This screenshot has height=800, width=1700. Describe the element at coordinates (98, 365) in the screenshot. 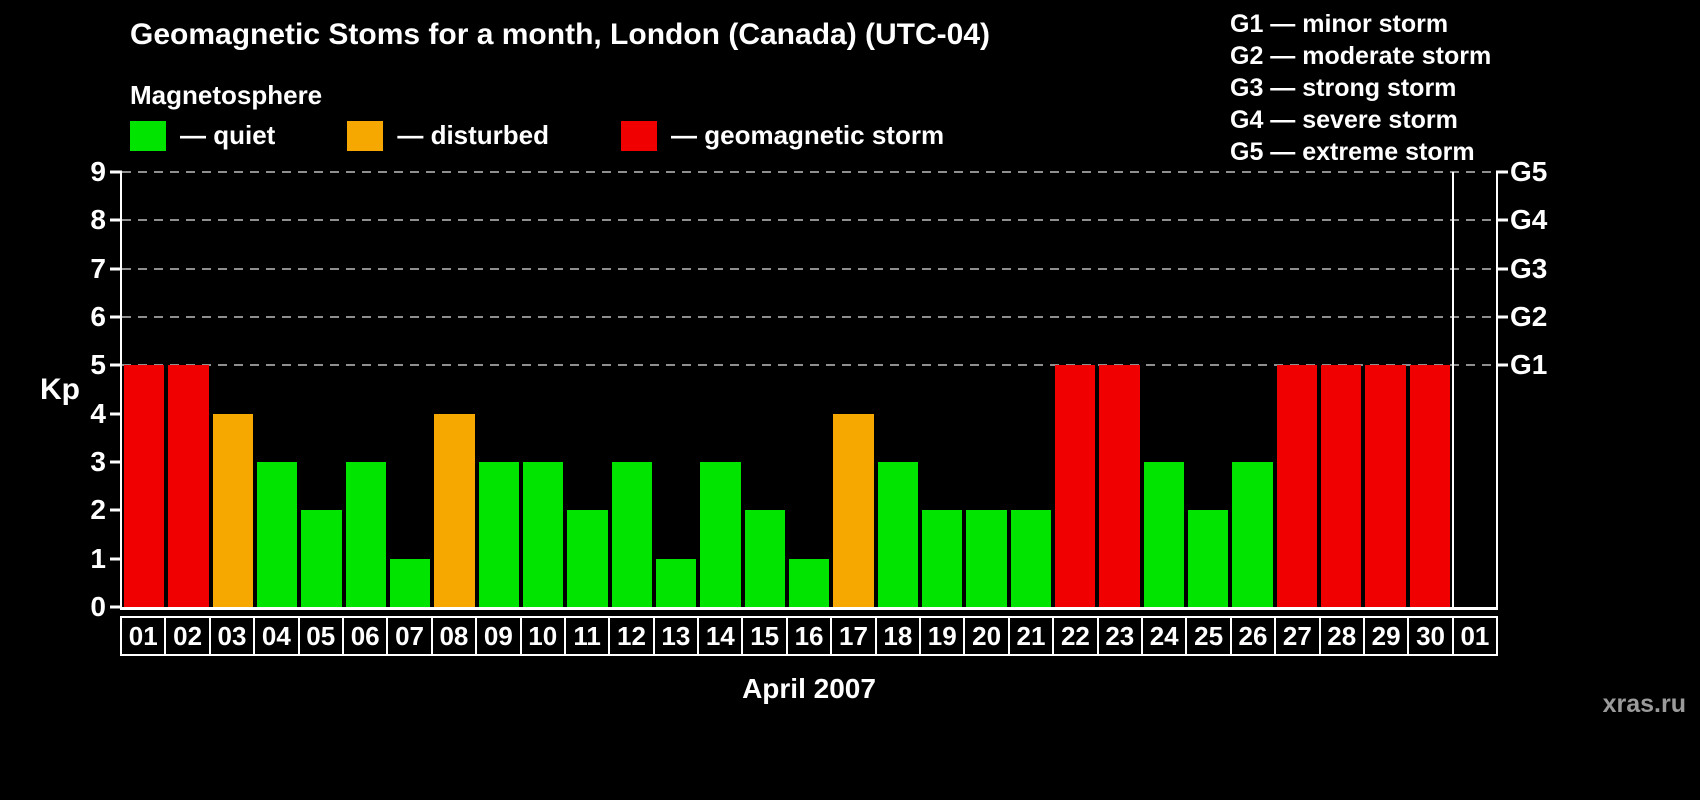

I see `y-tick-label-5: 5` at that location.